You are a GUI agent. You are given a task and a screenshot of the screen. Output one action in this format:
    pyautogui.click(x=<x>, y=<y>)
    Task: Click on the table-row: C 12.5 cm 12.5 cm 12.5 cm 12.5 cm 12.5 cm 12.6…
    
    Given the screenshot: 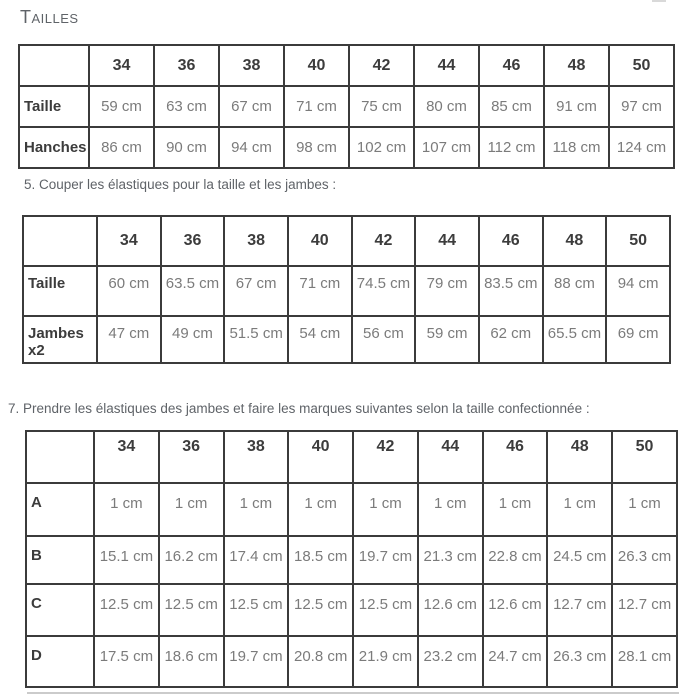 What is the action you would take?
    pyautogui.click(x=351, y=610)
    